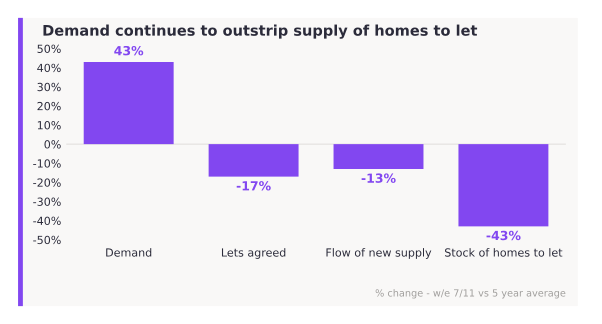  I want to click on y-tick-label: 10%, so click(49, 125).